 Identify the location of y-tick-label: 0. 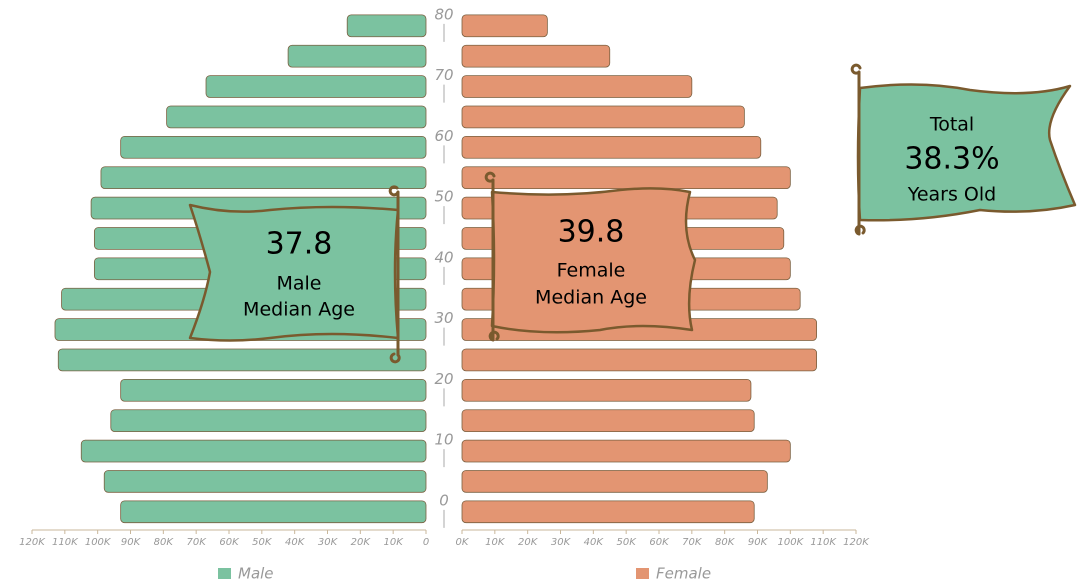
(444, 500).